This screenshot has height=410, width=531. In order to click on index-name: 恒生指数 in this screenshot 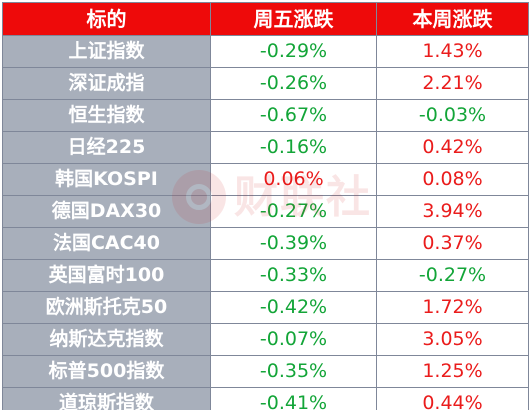, I will do `click(106, 115)`.